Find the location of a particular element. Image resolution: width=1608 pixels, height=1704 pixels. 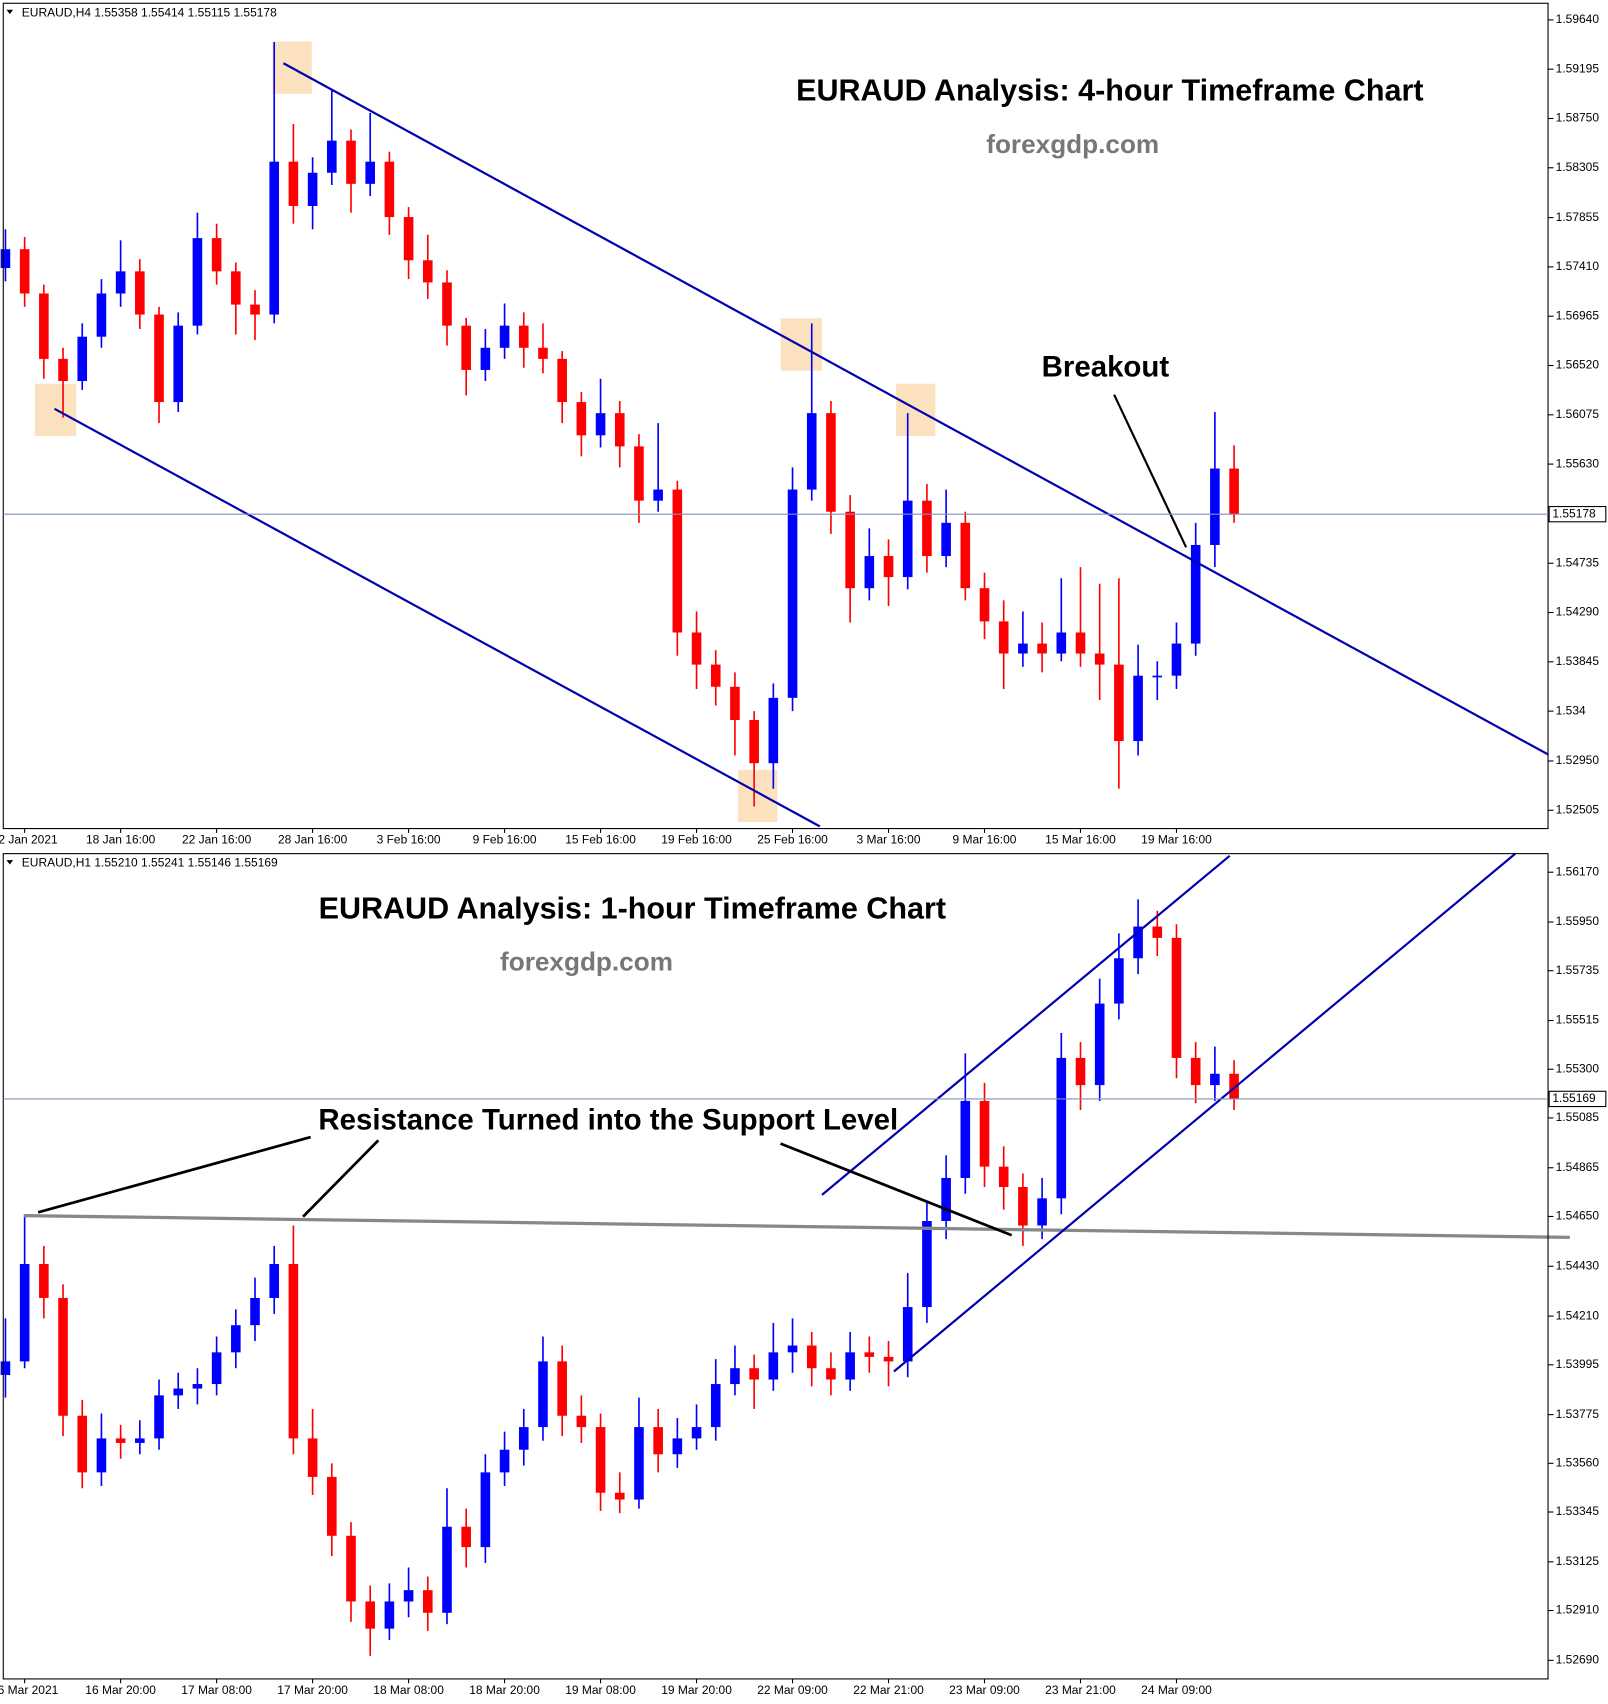

y-tick-label: 1.58750 is located at coordinates (1578, 118).